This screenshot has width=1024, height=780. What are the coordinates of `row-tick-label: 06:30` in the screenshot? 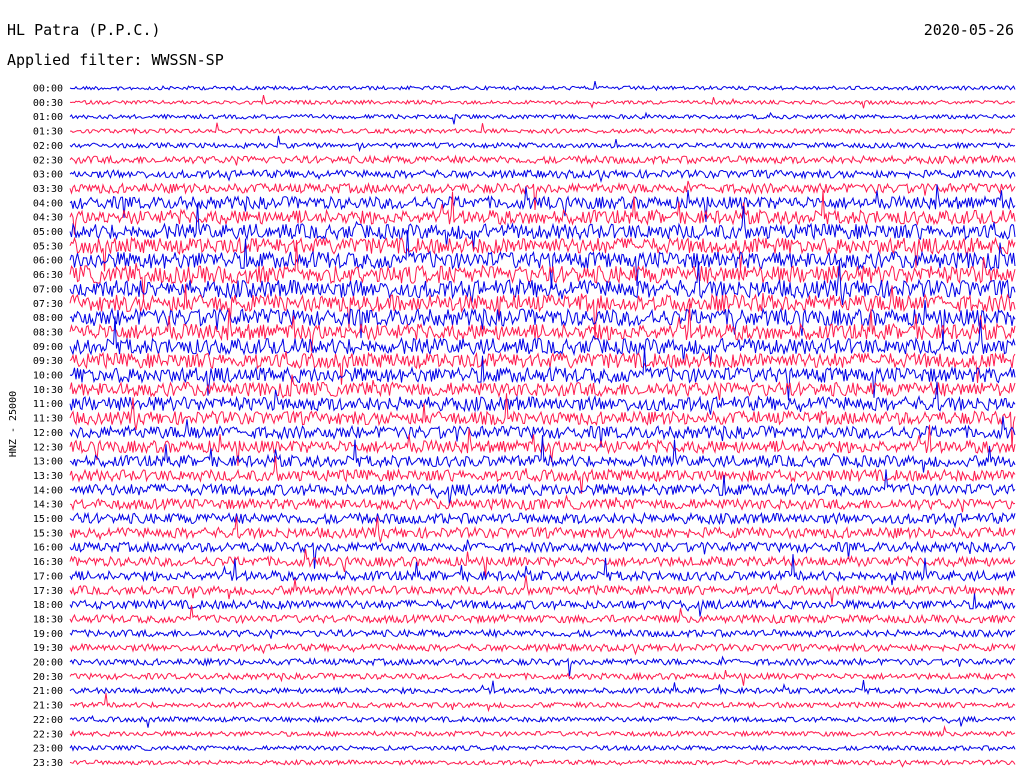 It's located at (48, 275).